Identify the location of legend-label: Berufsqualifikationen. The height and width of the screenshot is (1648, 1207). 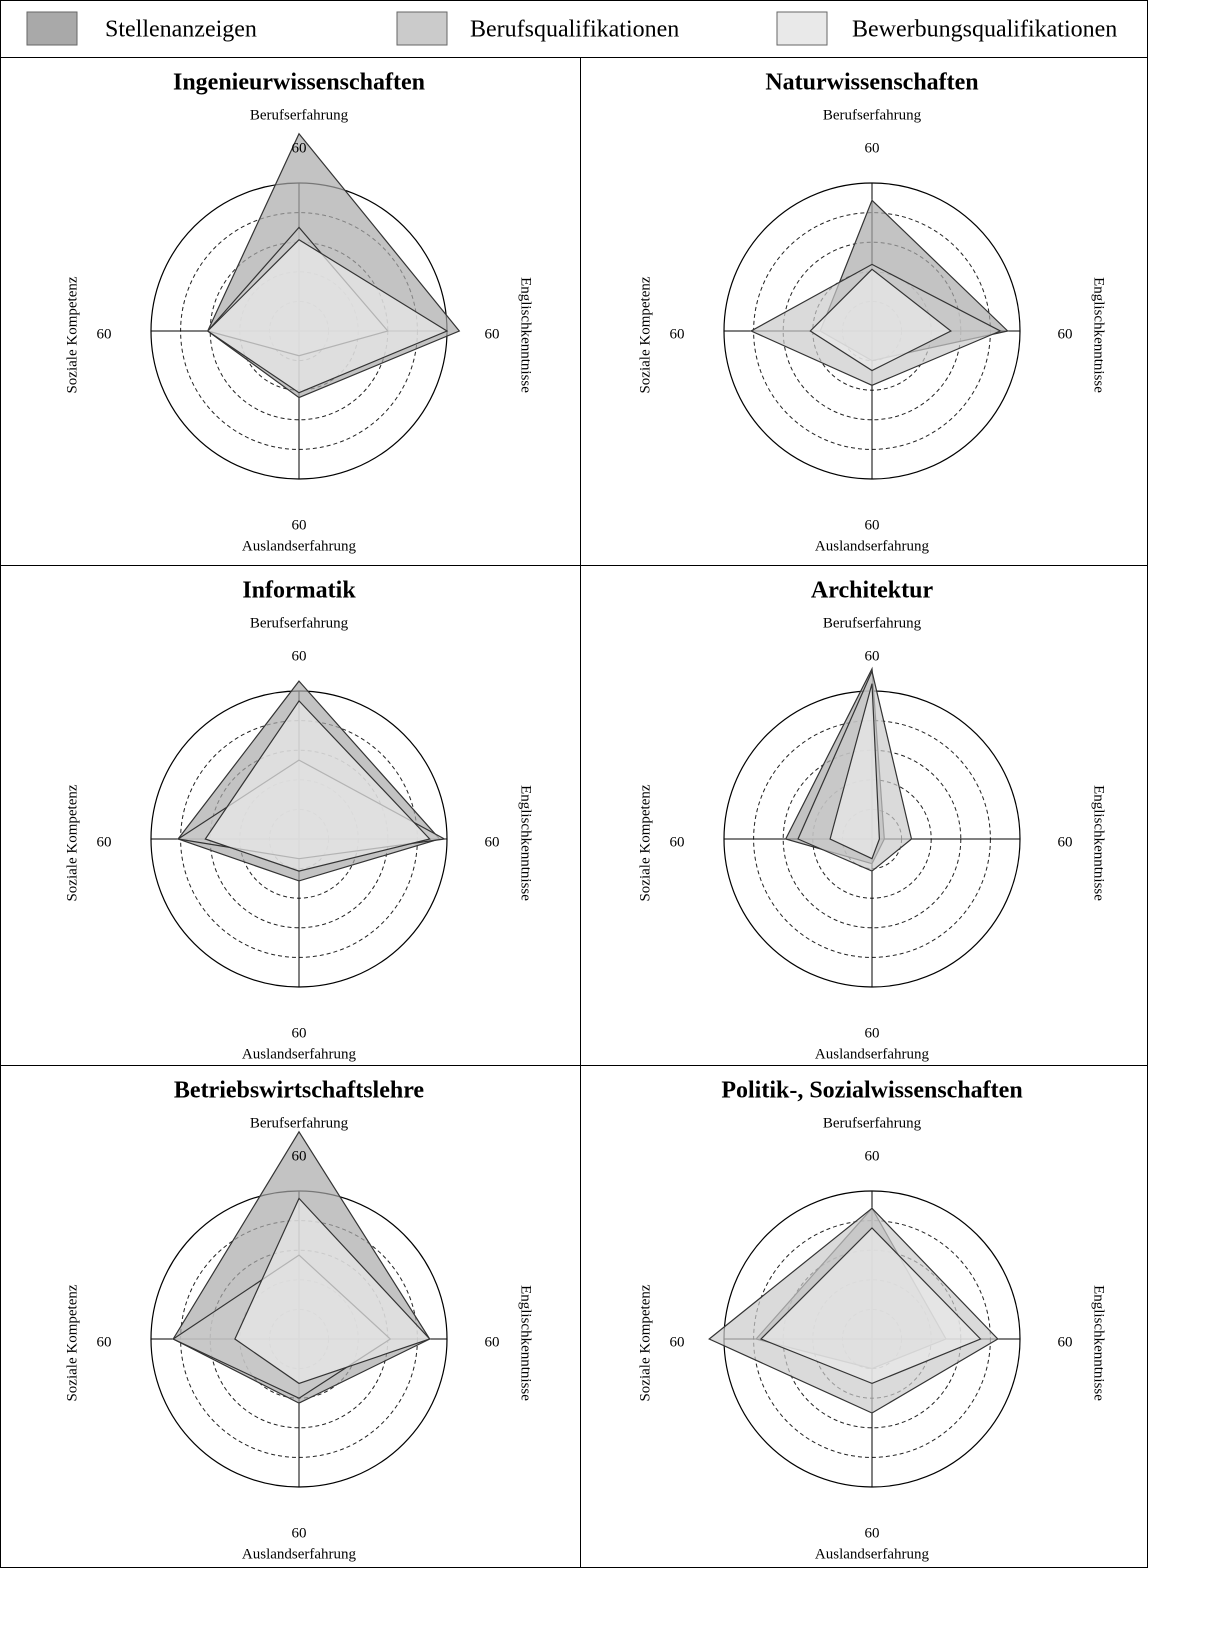
(574, 30).